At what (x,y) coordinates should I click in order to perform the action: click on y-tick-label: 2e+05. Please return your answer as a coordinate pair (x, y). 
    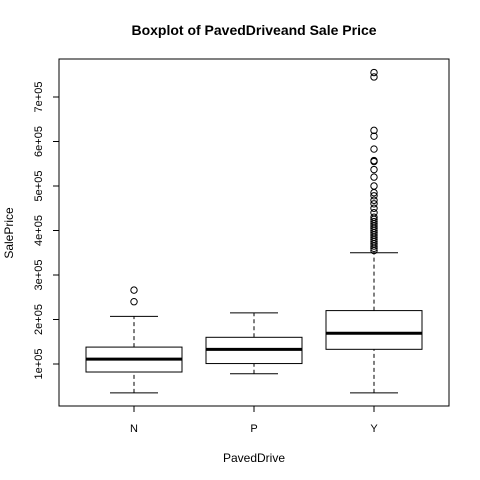
    Looking at the image, I should click on (39, 319).